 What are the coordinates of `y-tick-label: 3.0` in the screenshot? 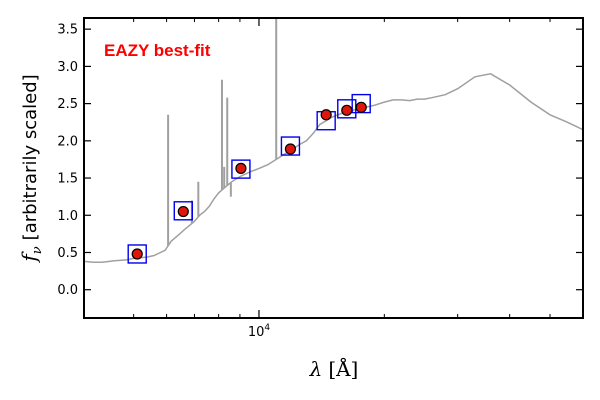 It's located at (67, 67).